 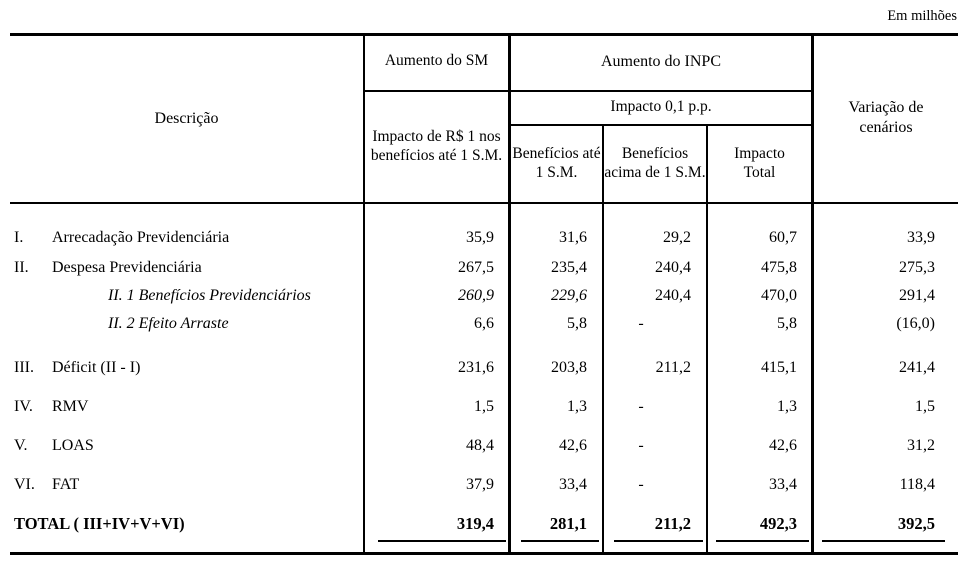 What do you see at coordinates (186, 524) in the screenshot?
I see `total-label: TOTAL ( III+IV+V+VI)` at bounding box center [186, 524].